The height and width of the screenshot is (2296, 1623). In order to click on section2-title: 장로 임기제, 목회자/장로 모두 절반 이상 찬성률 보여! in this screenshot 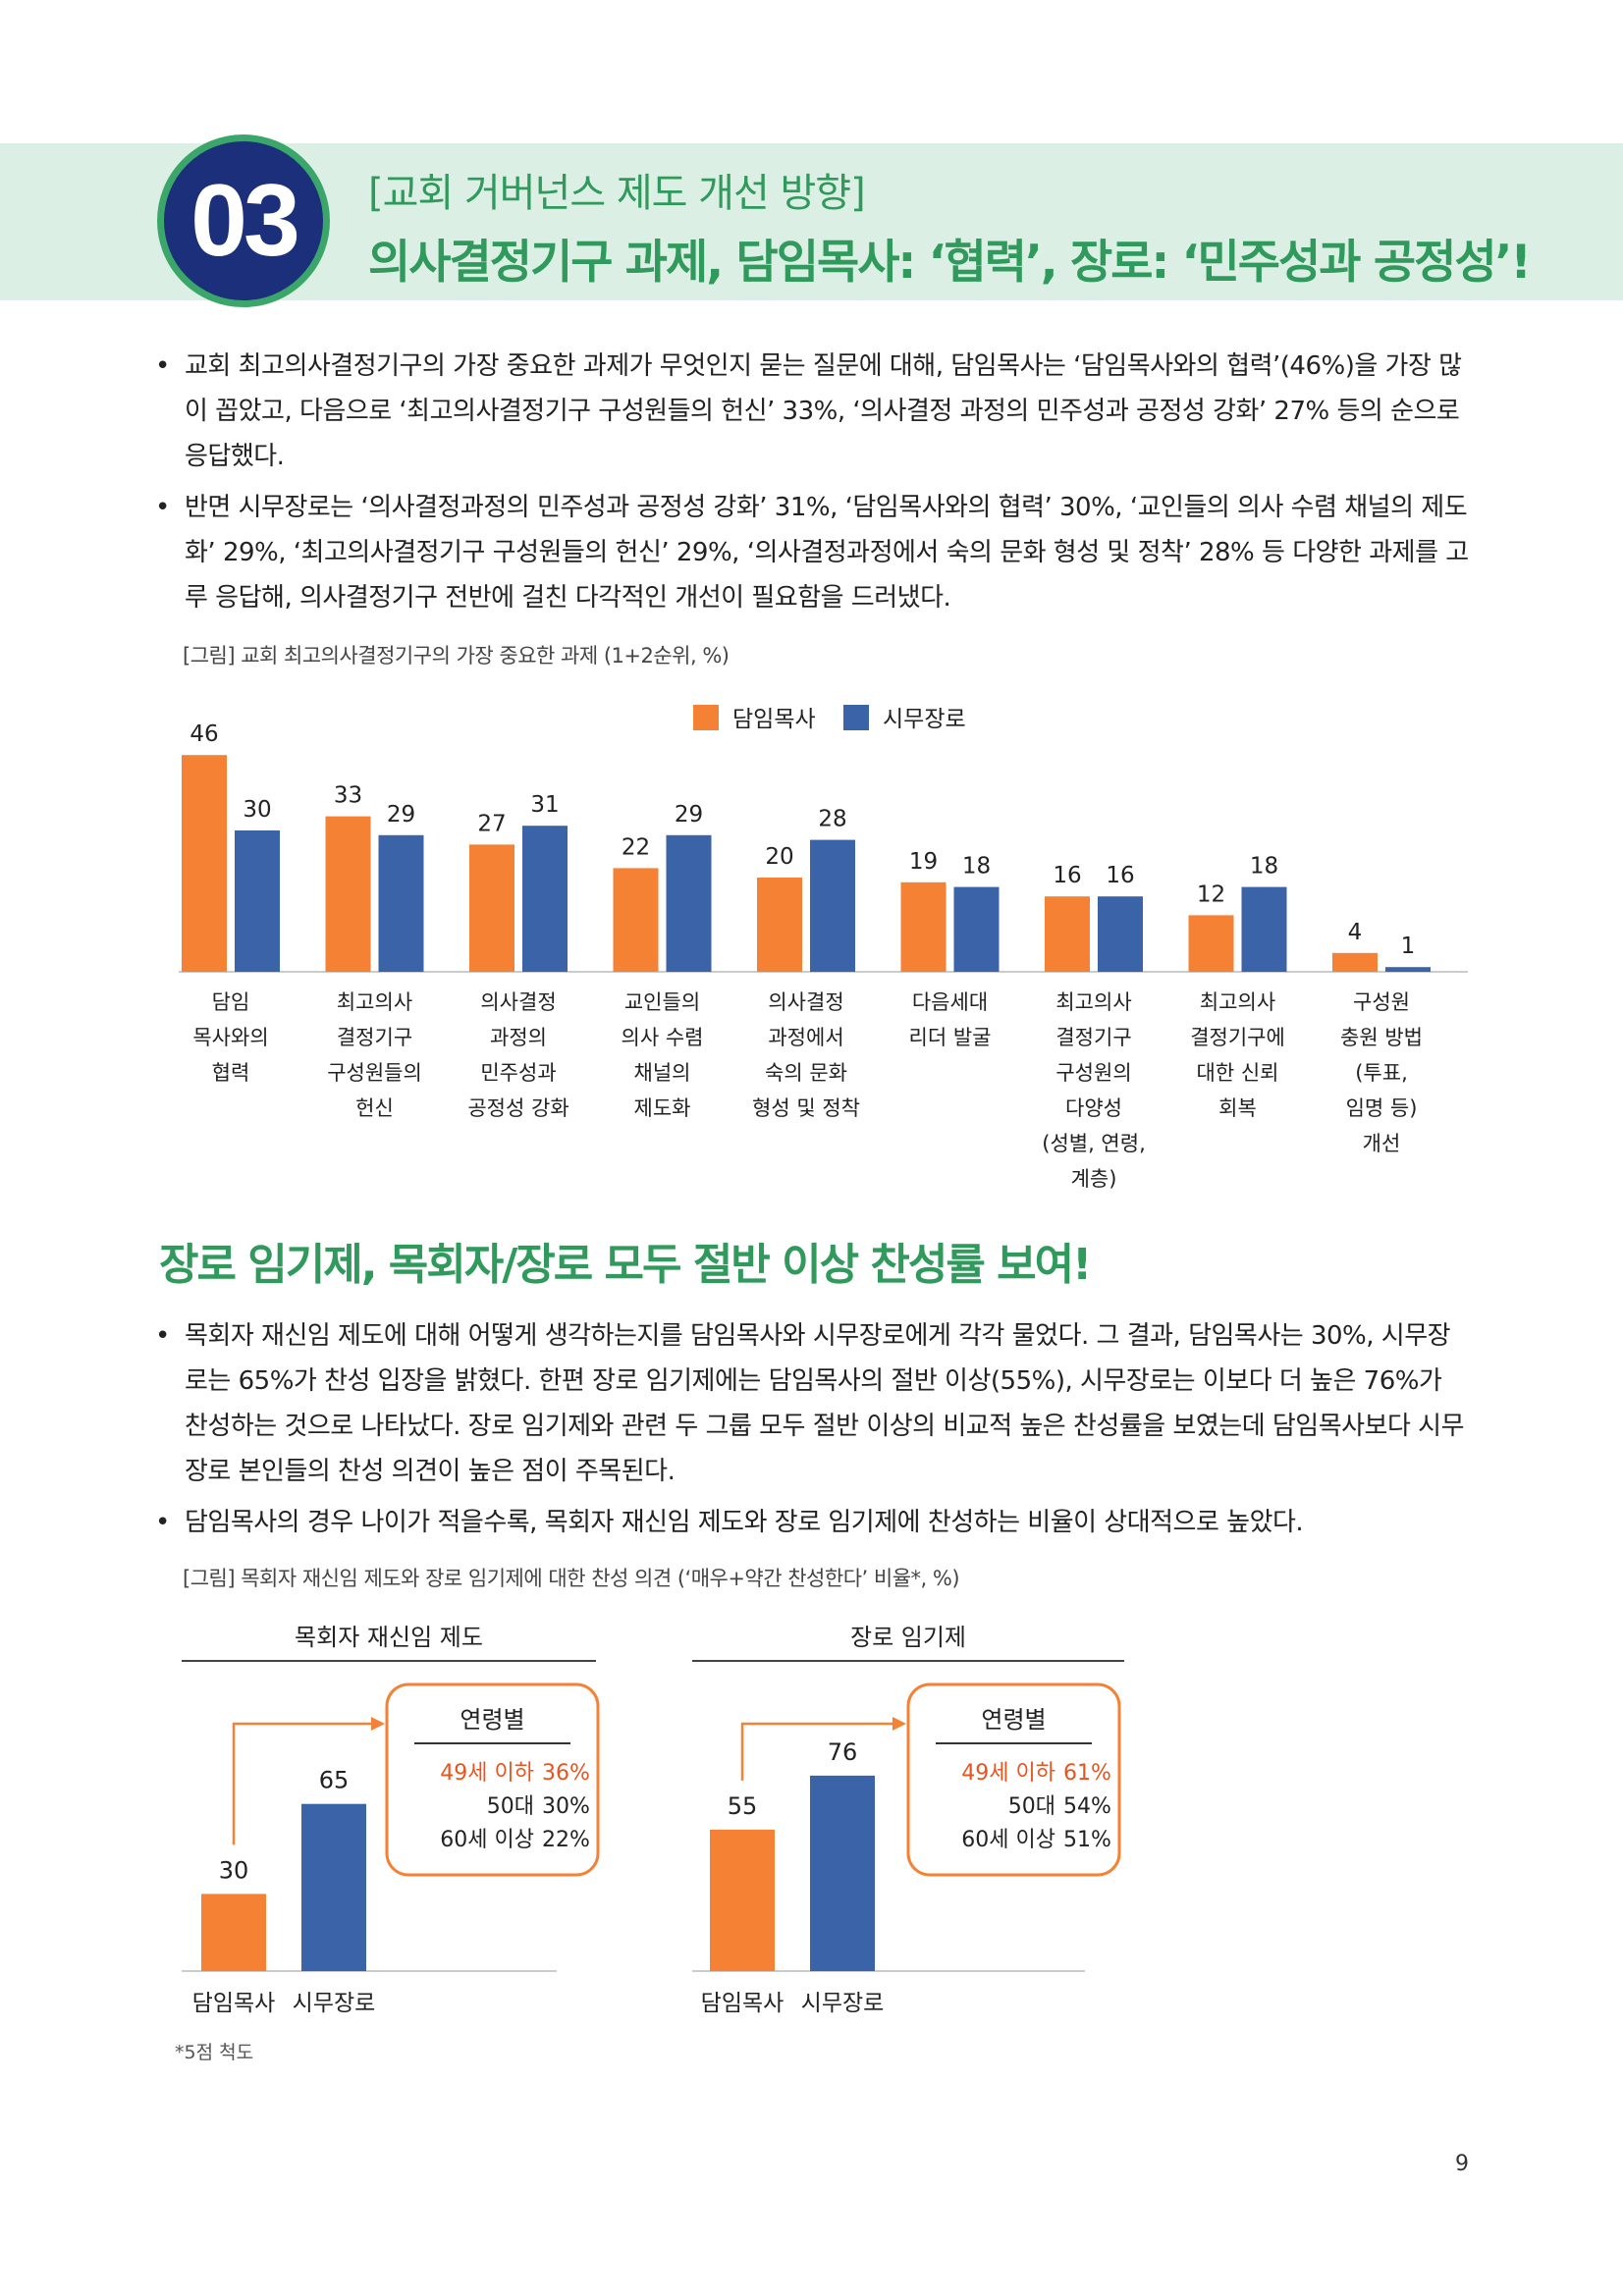, I will do `click(625, 1265)`.